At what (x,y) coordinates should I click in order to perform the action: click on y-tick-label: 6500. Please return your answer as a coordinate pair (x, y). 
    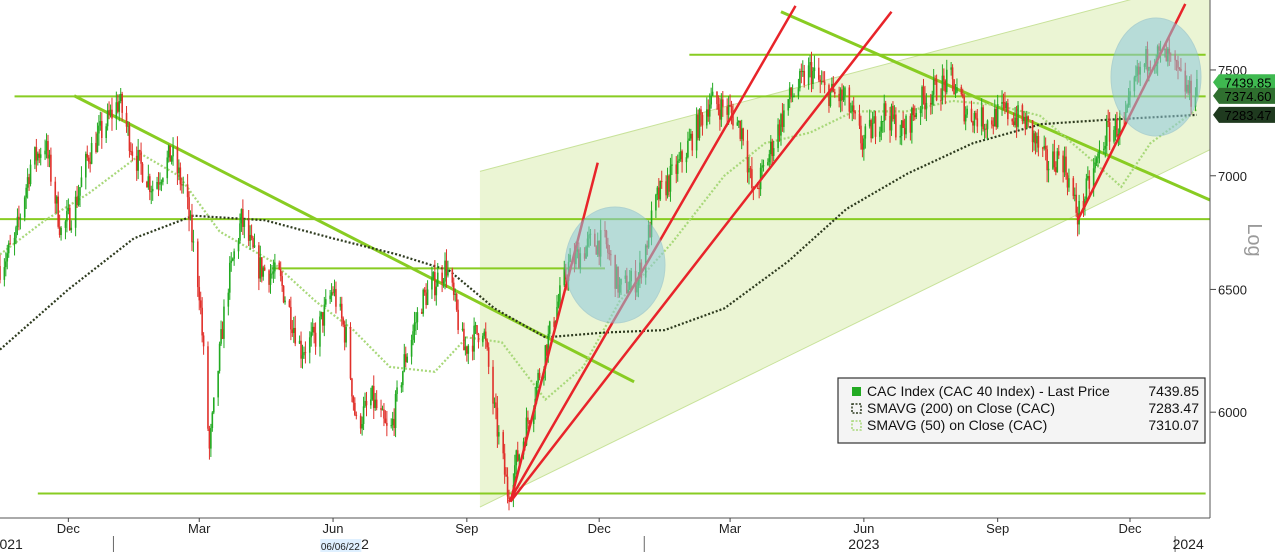
    Looking at the image, I should click on (1232, 289).